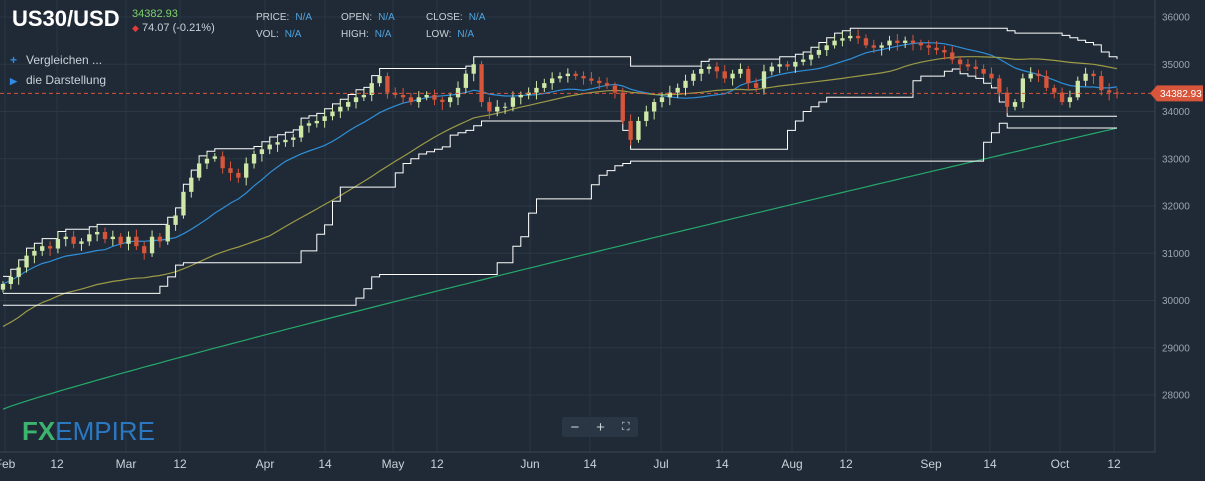 This screenshot has height=481, width=1205. What do you see at coordinates (155, 14) in the screenshot?
I see `last-price: 34382.93` at bounding box center [155, 14].